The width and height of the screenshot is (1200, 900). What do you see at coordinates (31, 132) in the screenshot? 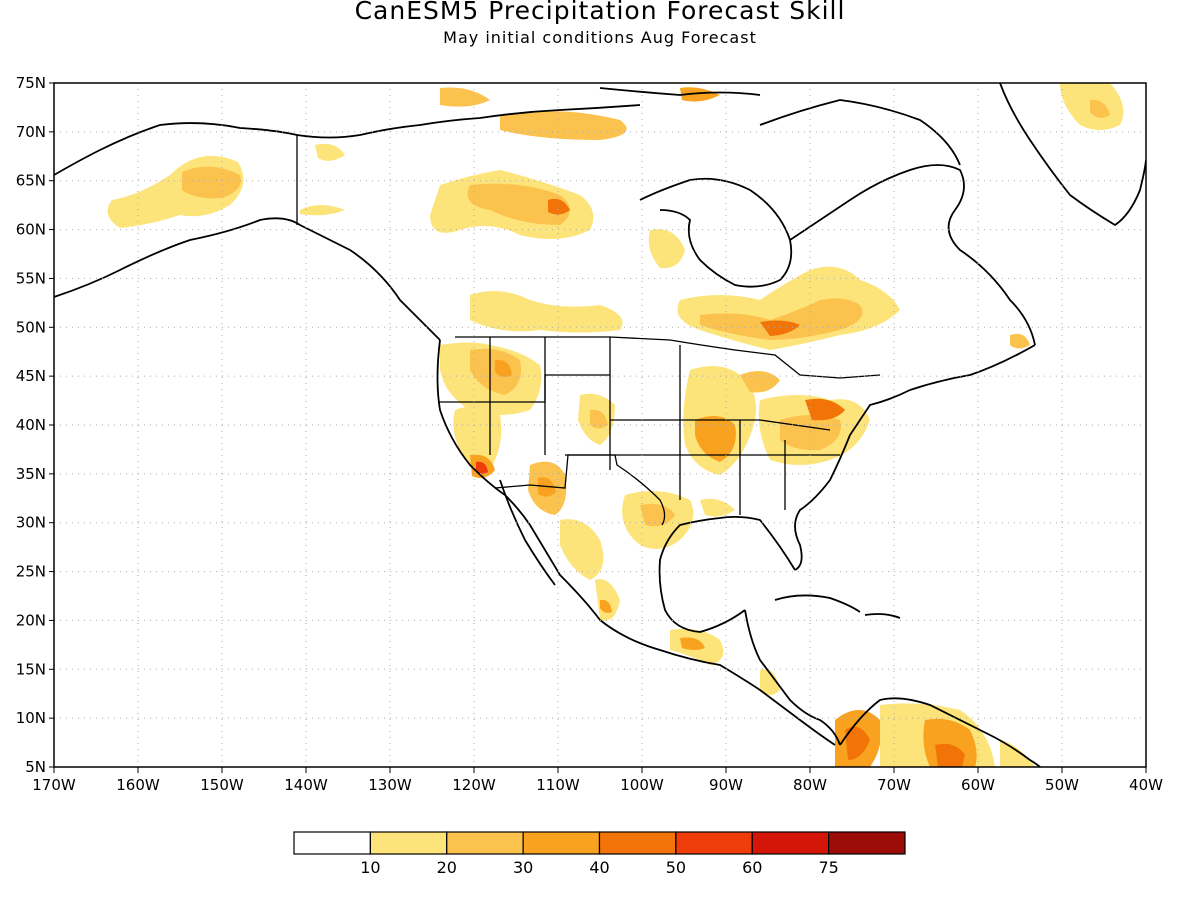
I see `lat-tick-label: 70N` at bounding box center [31, 132].